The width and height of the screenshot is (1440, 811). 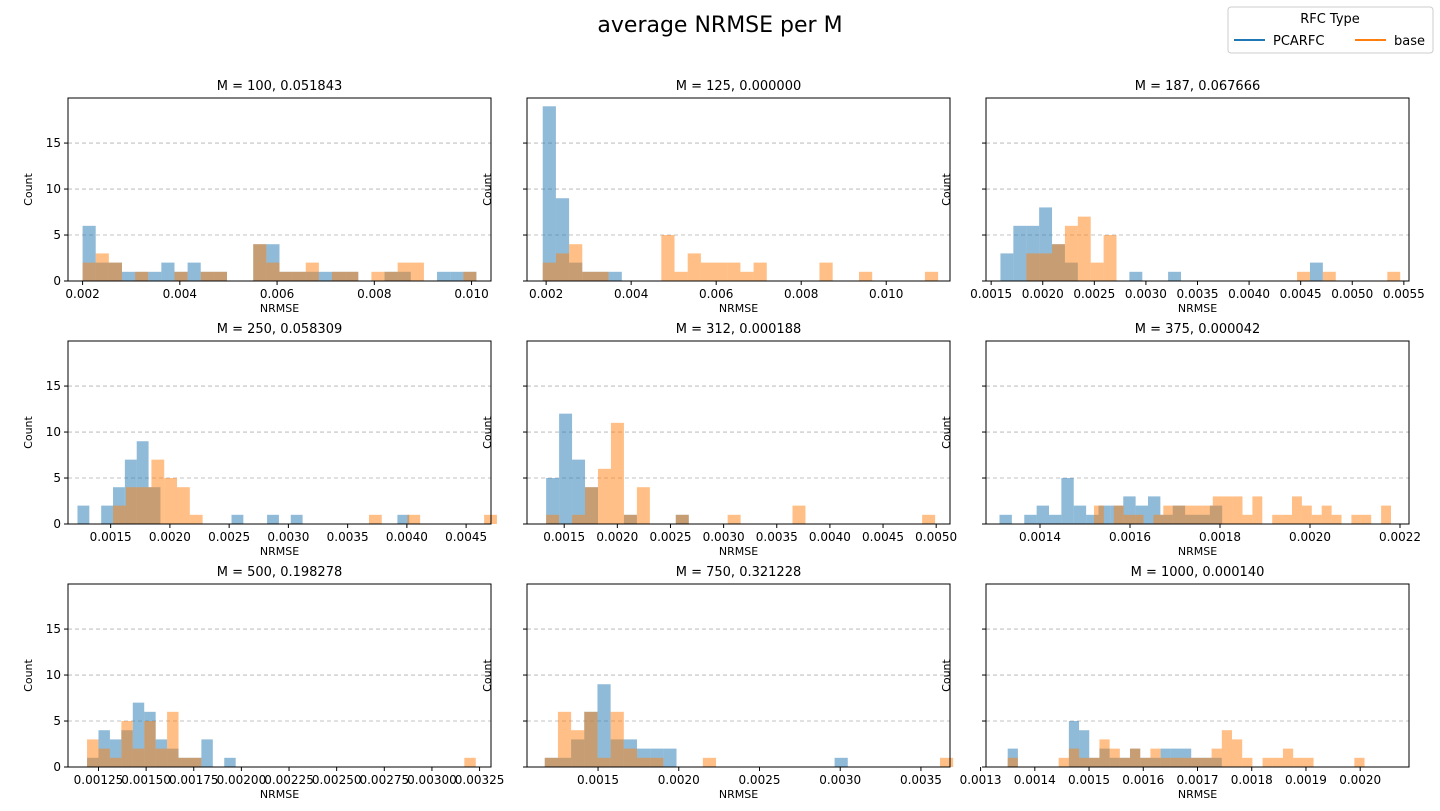 What do you see at coordinates (759, 780) in the screenshot?
I see `x-tick-label: 0.0025` at bounding box center [759, 780].